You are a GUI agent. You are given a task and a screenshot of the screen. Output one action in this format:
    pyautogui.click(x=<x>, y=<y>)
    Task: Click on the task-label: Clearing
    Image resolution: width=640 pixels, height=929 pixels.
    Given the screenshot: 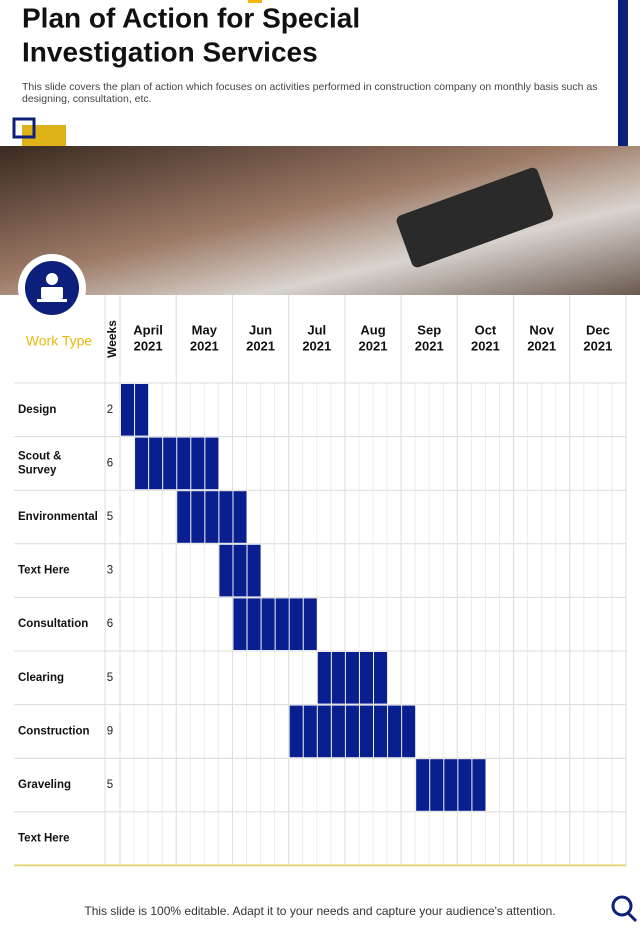 What is the action you would take?
    pyautogui.click(x=41, y=678)
    